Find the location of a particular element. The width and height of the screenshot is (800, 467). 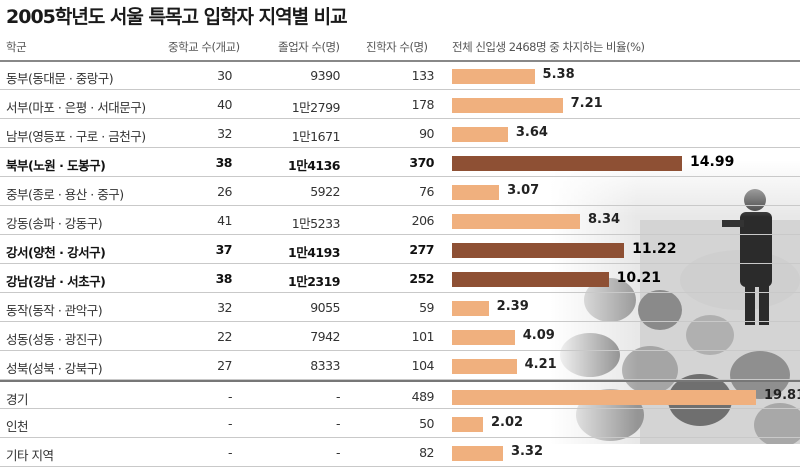

ratio-label: 10.21 is located at coordinates (638, 278).